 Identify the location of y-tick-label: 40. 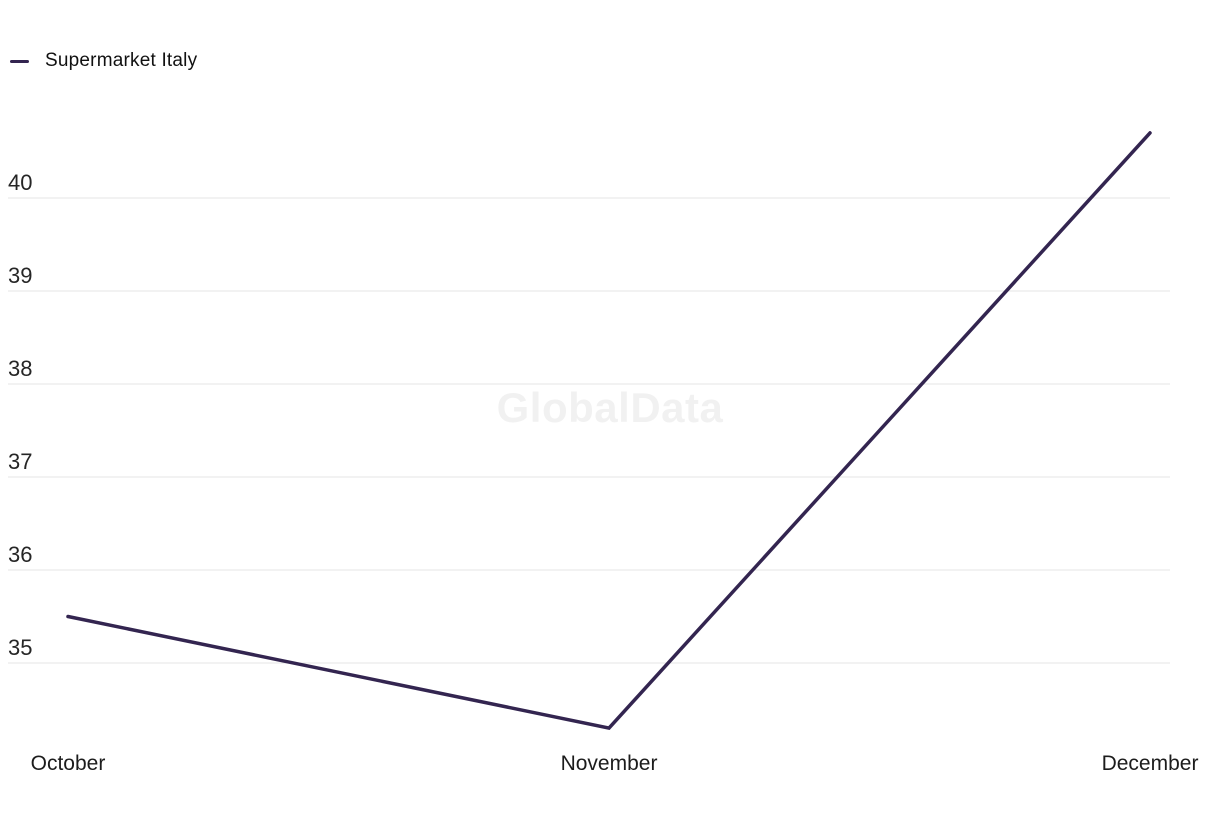
(20, 182).